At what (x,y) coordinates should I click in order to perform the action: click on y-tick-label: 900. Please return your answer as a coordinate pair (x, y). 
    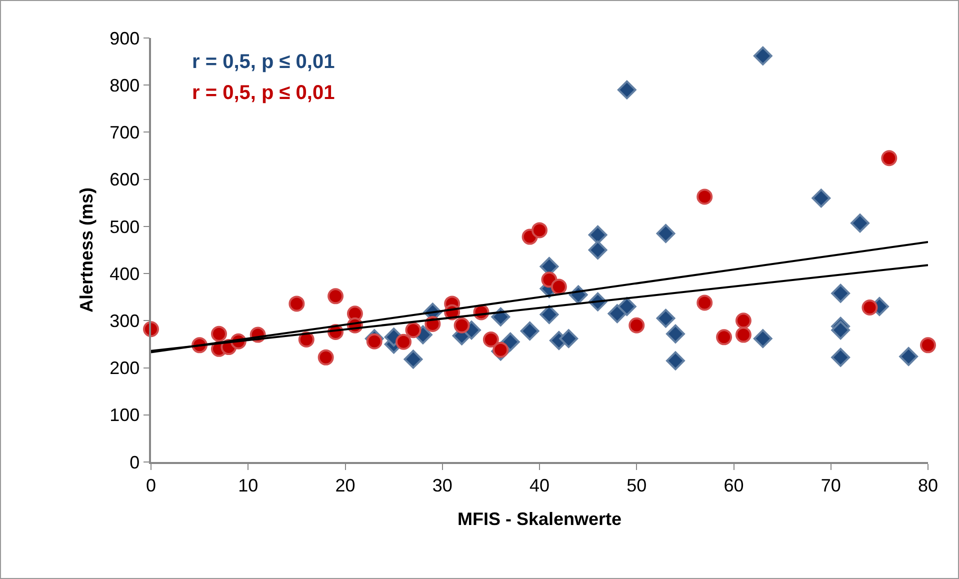
    Looking at the image, I should click on (125, 38).